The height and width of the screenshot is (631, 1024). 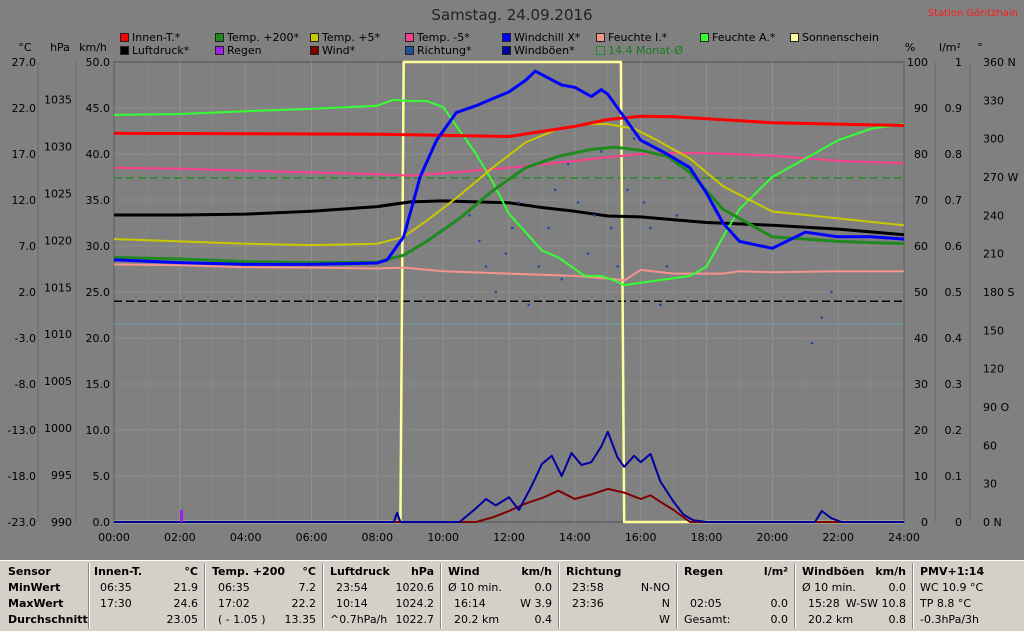 I want to click on stats-row-avg: Durchschnitt, so click(x=48, y=619).